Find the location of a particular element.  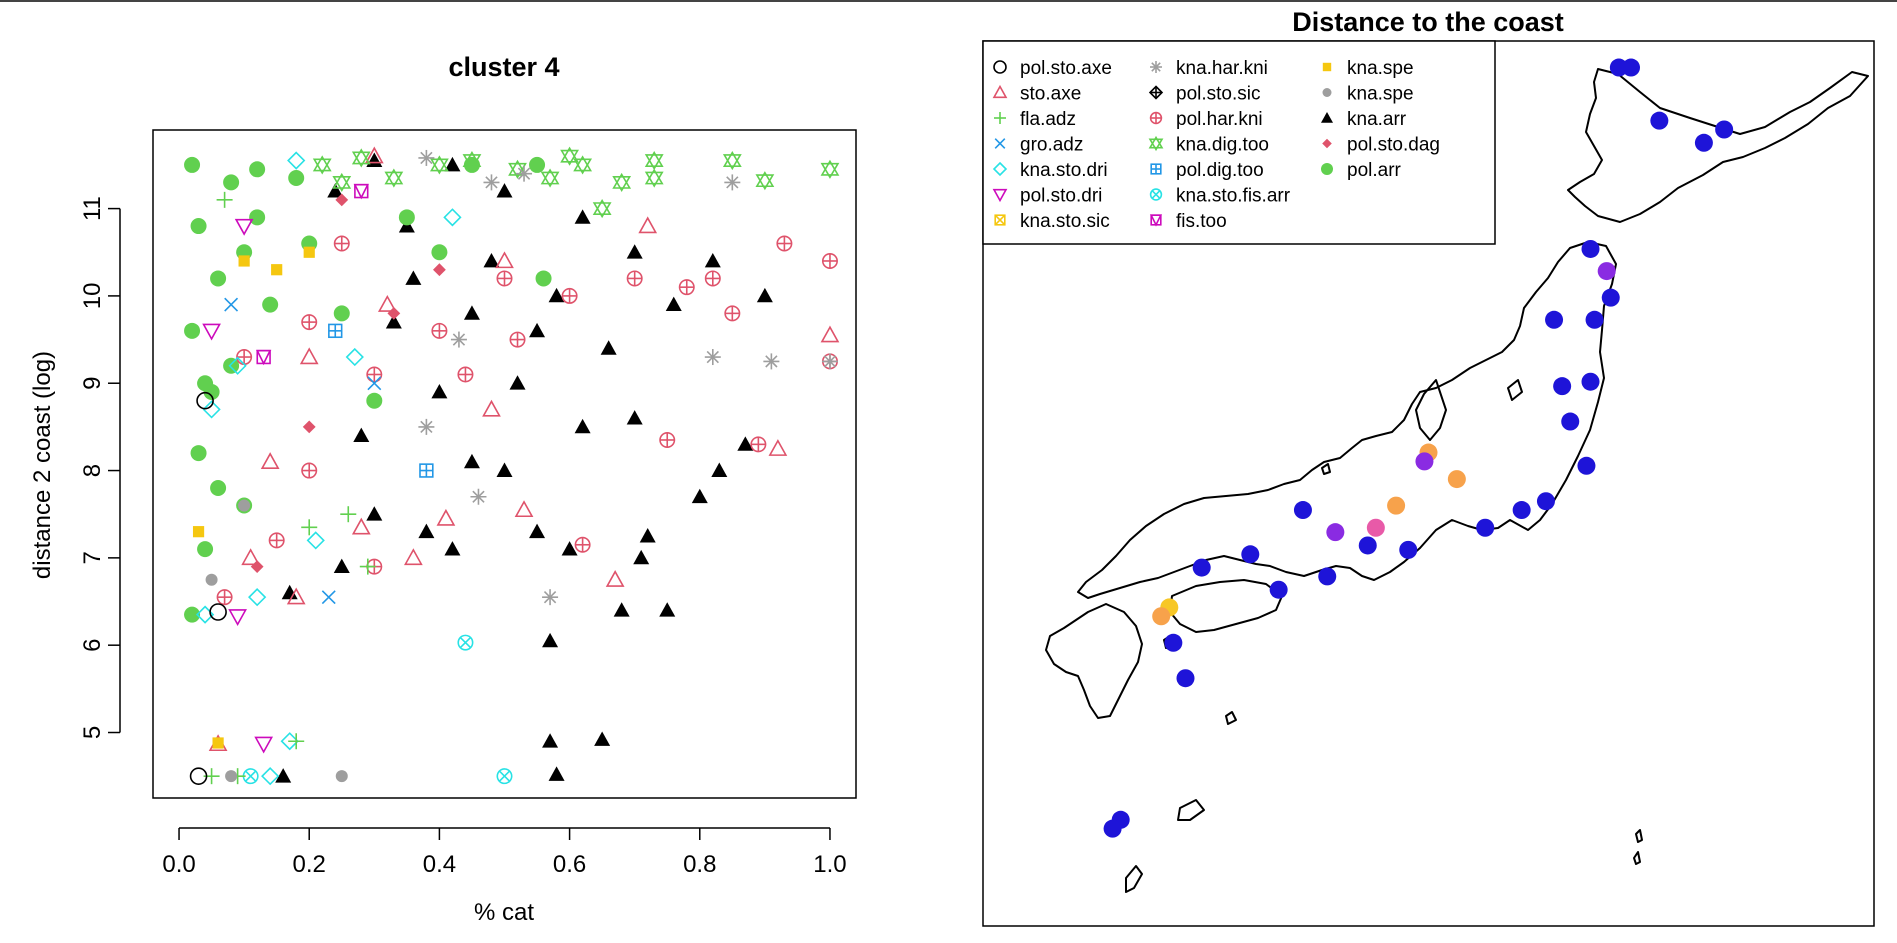

scatter-title: cluster 4 is located at coordinates (503, 67).